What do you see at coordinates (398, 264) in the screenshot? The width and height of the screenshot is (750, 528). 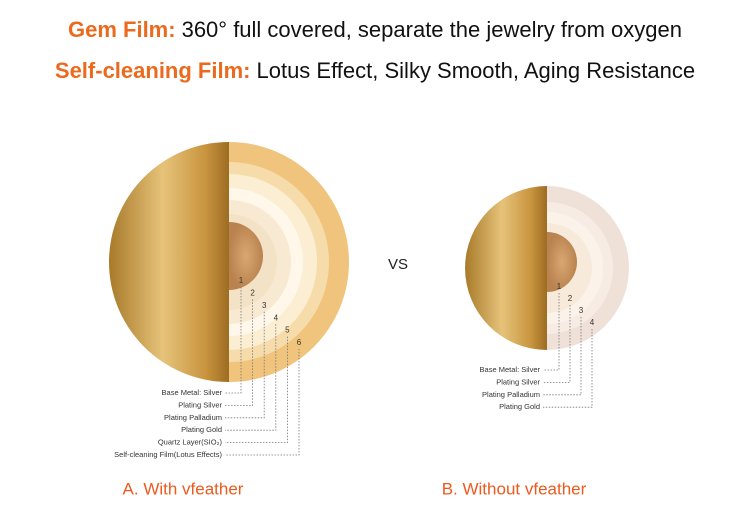 I see `vs-label: VS` at bounding box center [398, 264].